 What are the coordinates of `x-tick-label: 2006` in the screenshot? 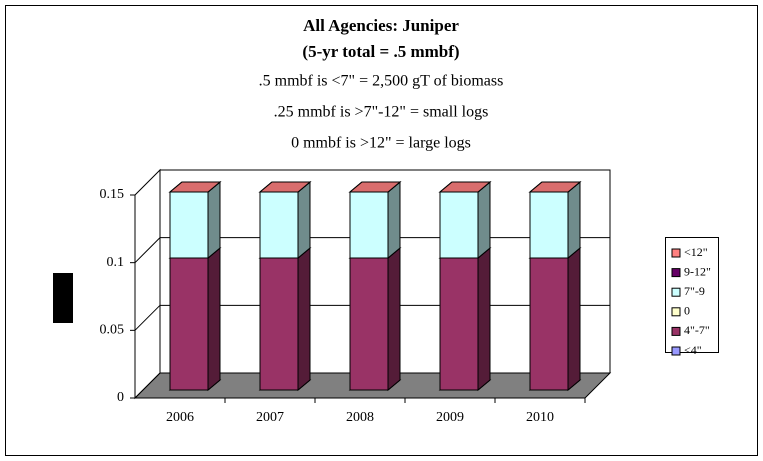 It's located at (180, 417).